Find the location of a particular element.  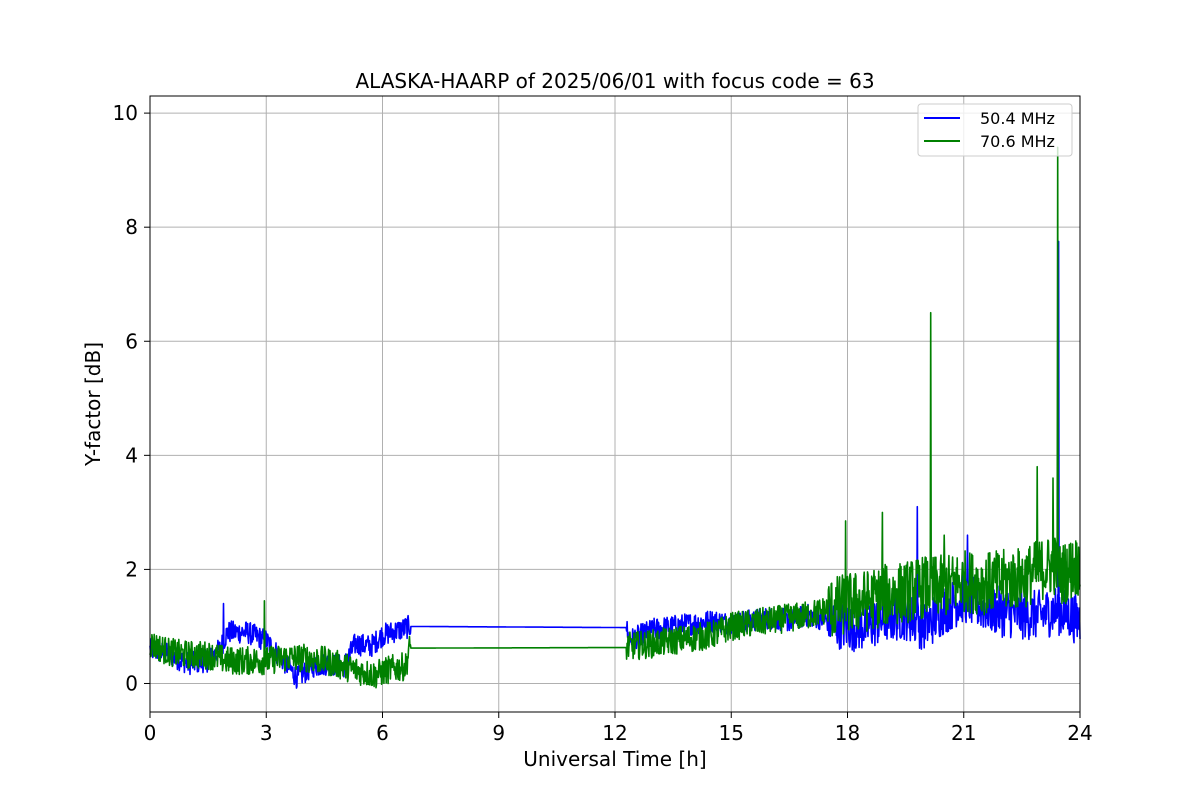

x-tick-label: 21 is located at coordinates (963, 733).